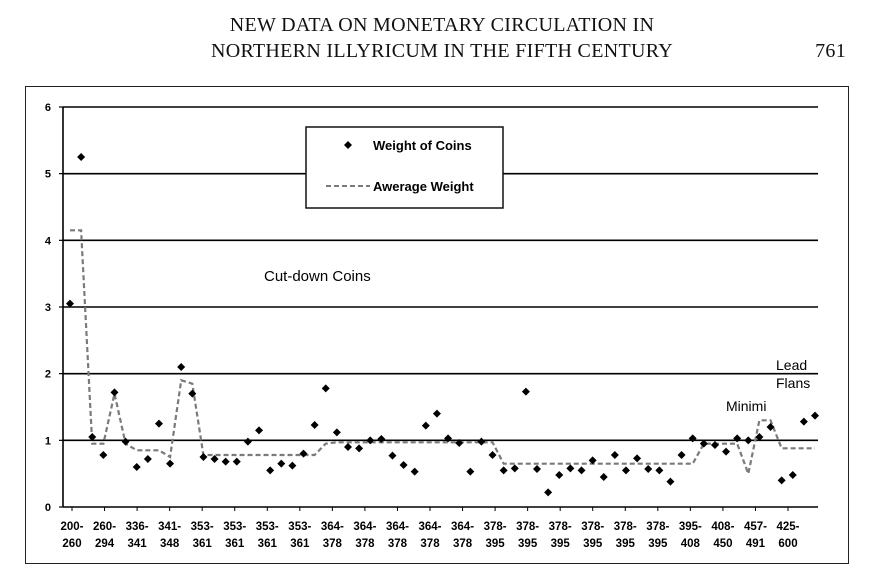 The height and width of the screenshot is (586, 884). What do you see at coordinates (169, 527) in the screenshot?
I see `x-tick-label-top: 341-` at bounding box center [169, 527].